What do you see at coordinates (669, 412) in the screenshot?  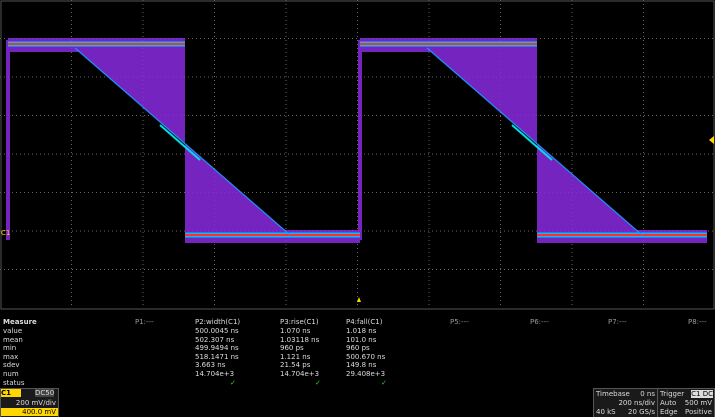 I see `trigger-type: Edge` at bounding box center [669, 412].